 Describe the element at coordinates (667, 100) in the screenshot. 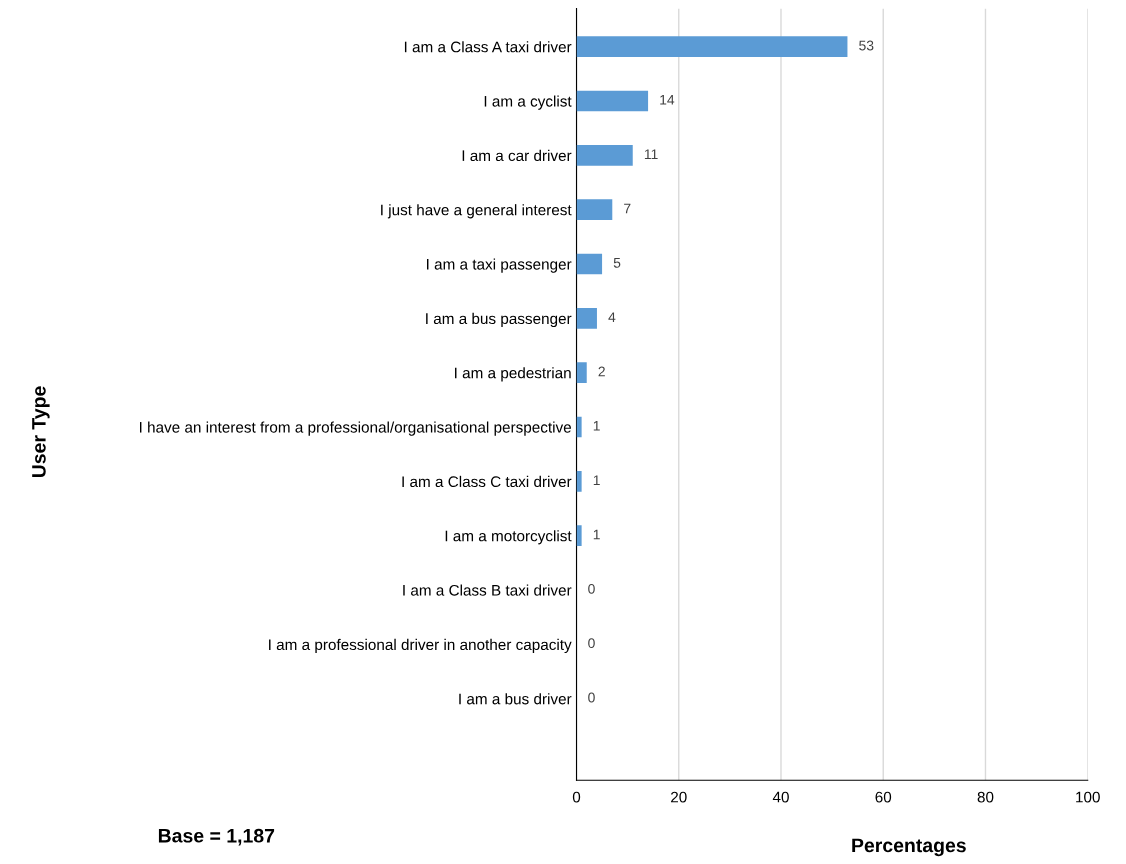

I see `data-label: 14` at that location.